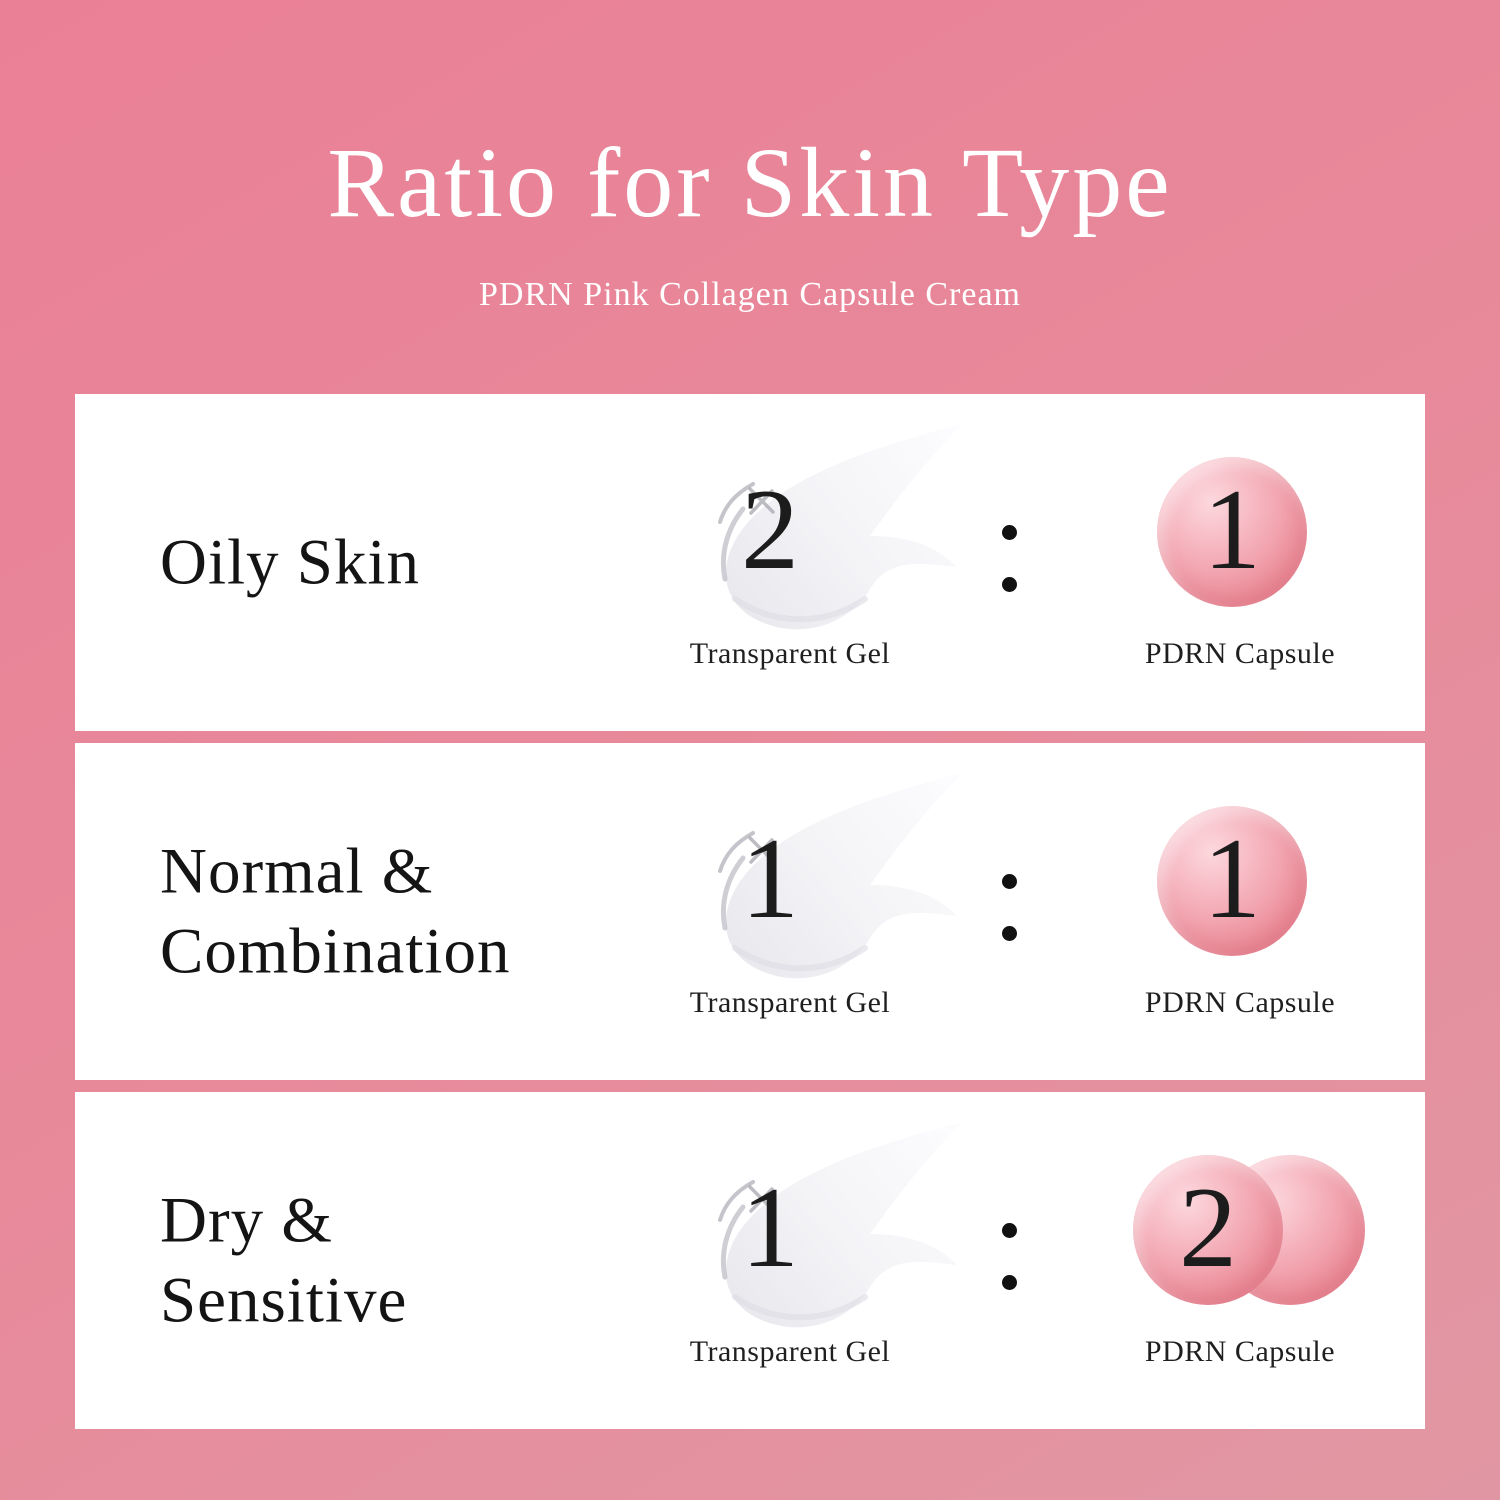 Image resolution: width=1500 pixels, height=1500 pixels. I want to click on capsule-group: 2, so click(1249, 1230).